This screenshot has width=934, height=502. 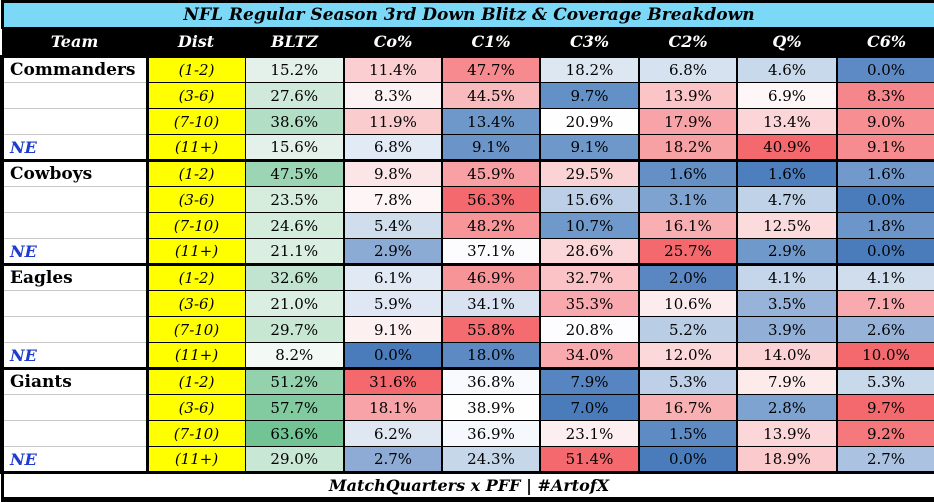 I want to click on c6-value-cell: 1.6%, so click(x=885, y=173).